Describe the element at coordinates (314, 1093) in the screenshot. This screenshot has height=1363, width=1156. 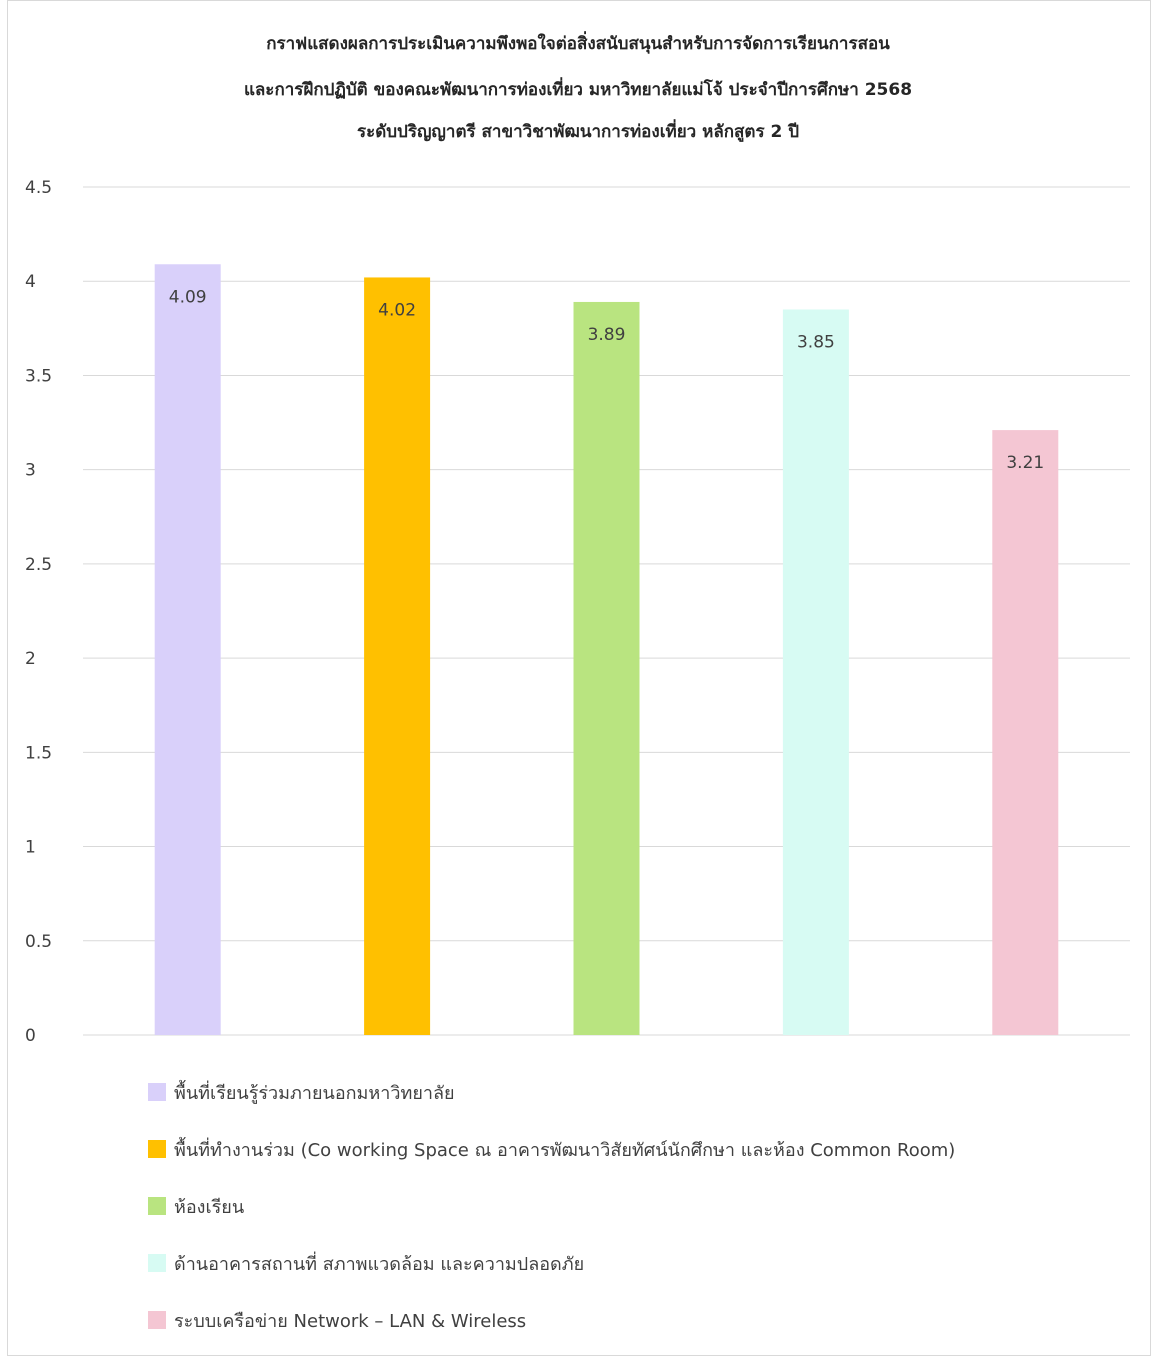
I see `legend-label: พื้นที่เรียนรู้ร่วมภายนอกมหาวิทยาลัย` at that location.